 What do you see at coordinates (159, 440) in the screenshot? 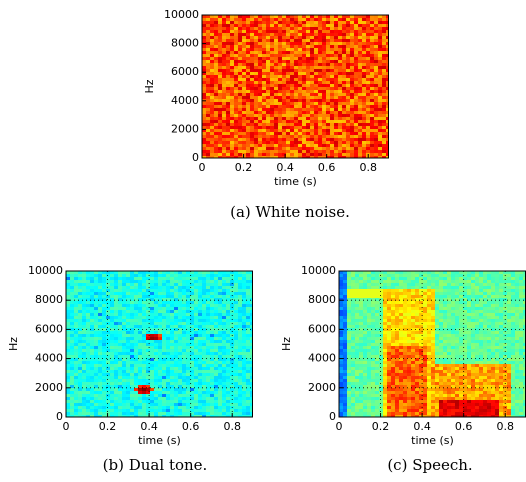
I see `x-axis-label: time (s)` at bounding box center [159, 440].